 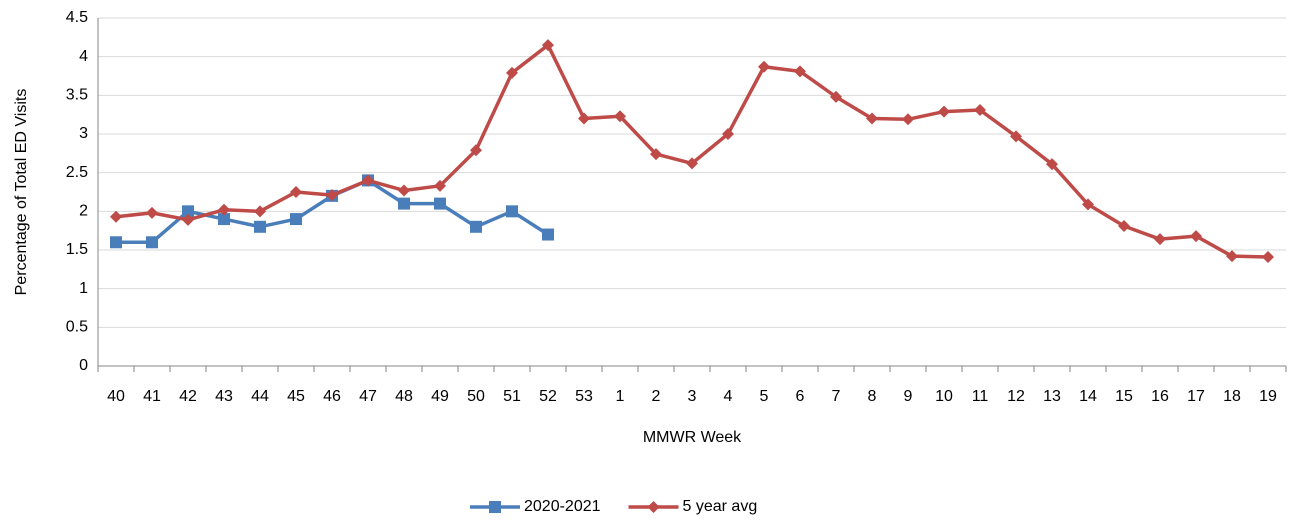 I want to click on x-tick-label: 48, so click(x=404, y=396).